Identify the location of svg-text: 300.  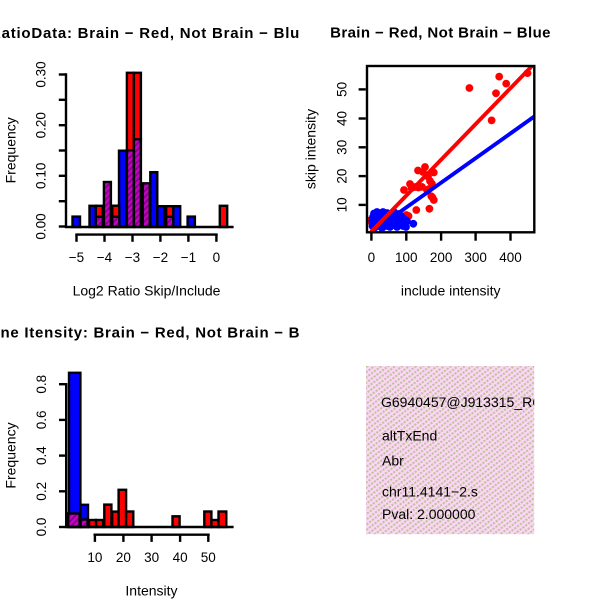
(475, 257).